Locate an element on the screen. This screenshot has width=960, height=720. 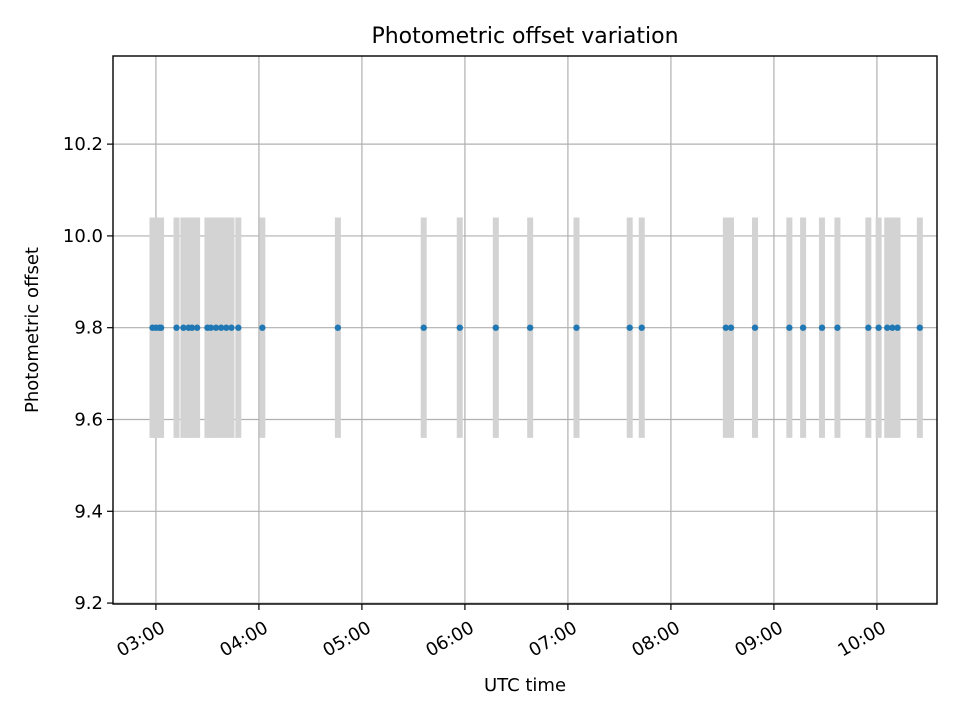
x-tick-label: 10:00 is located at coordinates (861, 639).